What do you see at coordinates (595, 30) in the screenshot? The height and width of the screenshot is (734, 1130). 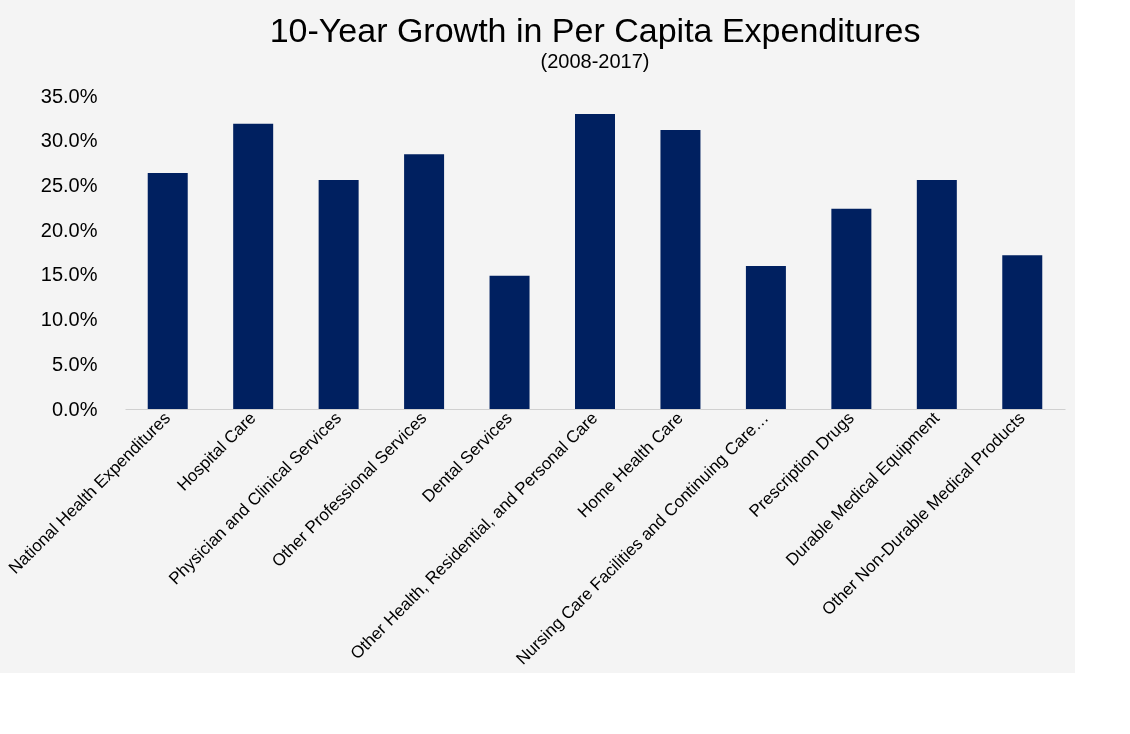 I see `chart-title: 10-Year Growth in Per Capita Expenditures` at bounding box center [595, 30].